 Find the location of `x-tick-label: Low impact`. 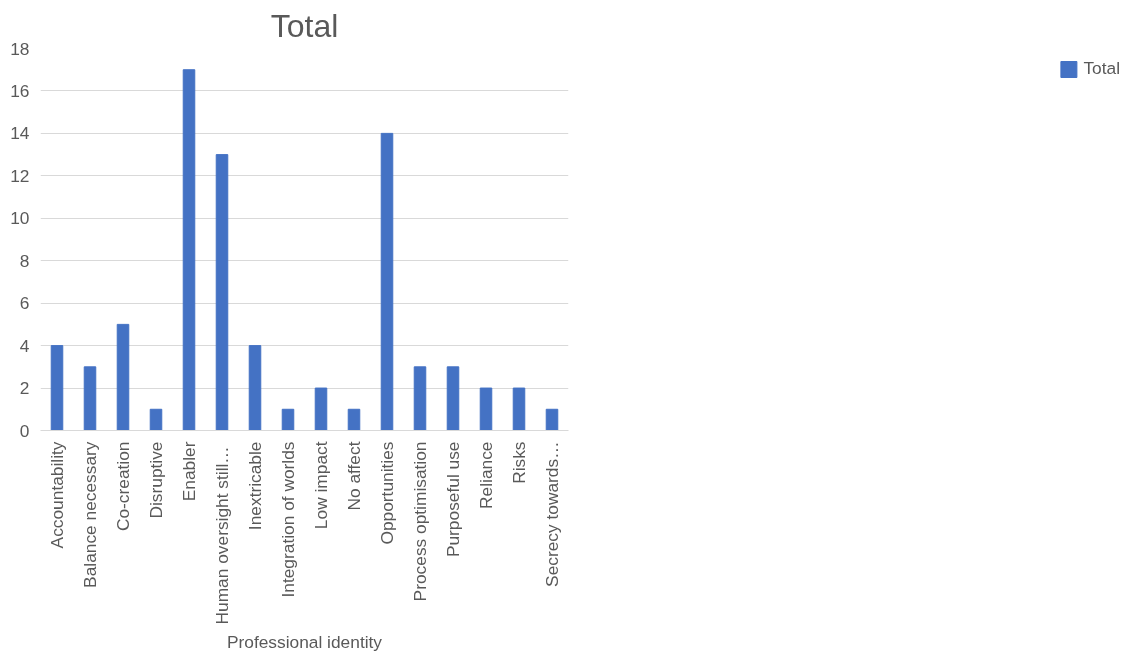

x-tick-label: Low impact is located at coordinates (321, 485).